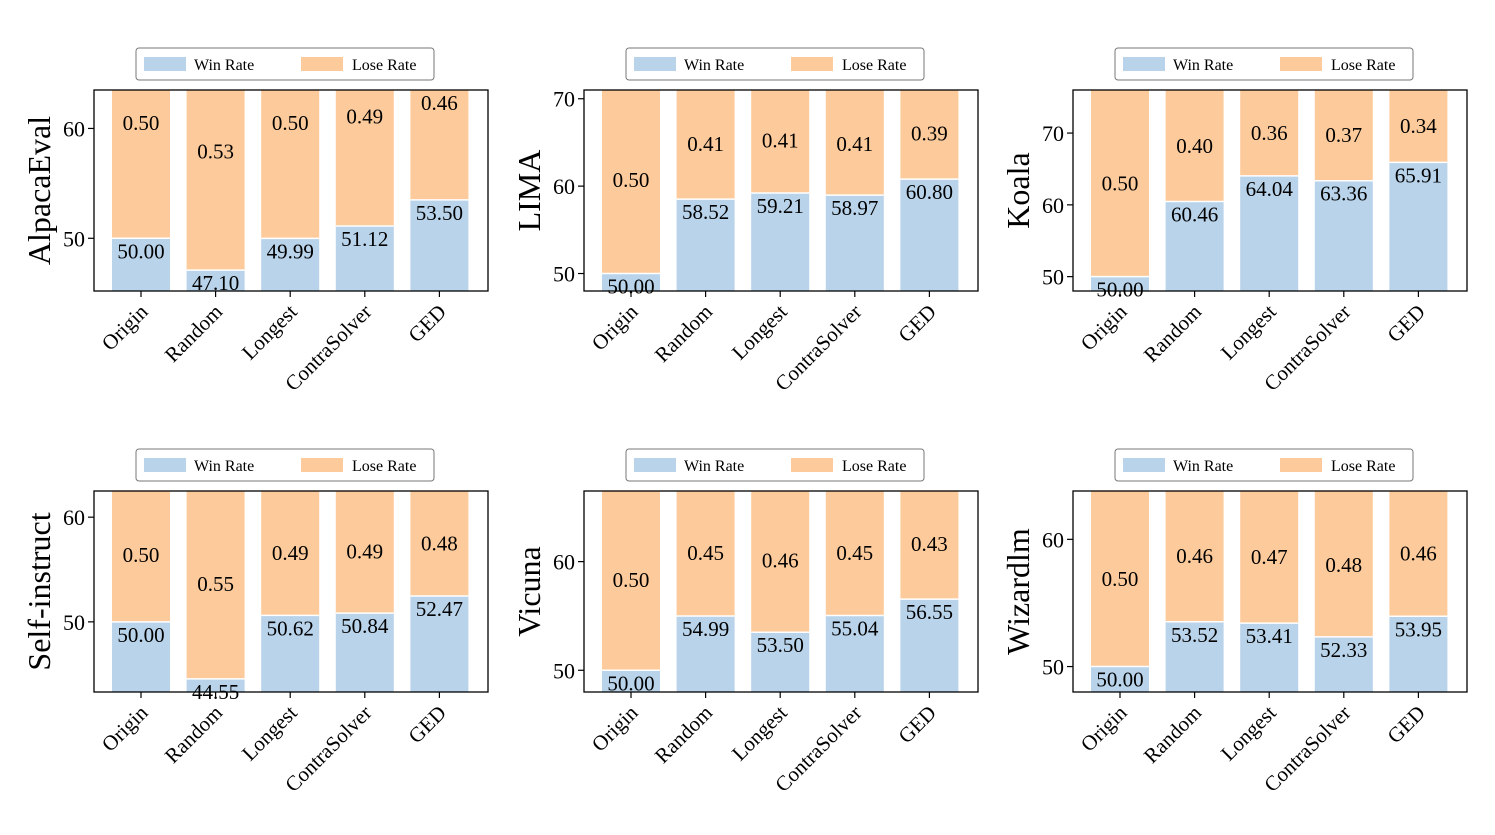 The height and width of the screenshot is (835, 1495). I want to click on y-axis-title: LIMA, so click(529, 191).